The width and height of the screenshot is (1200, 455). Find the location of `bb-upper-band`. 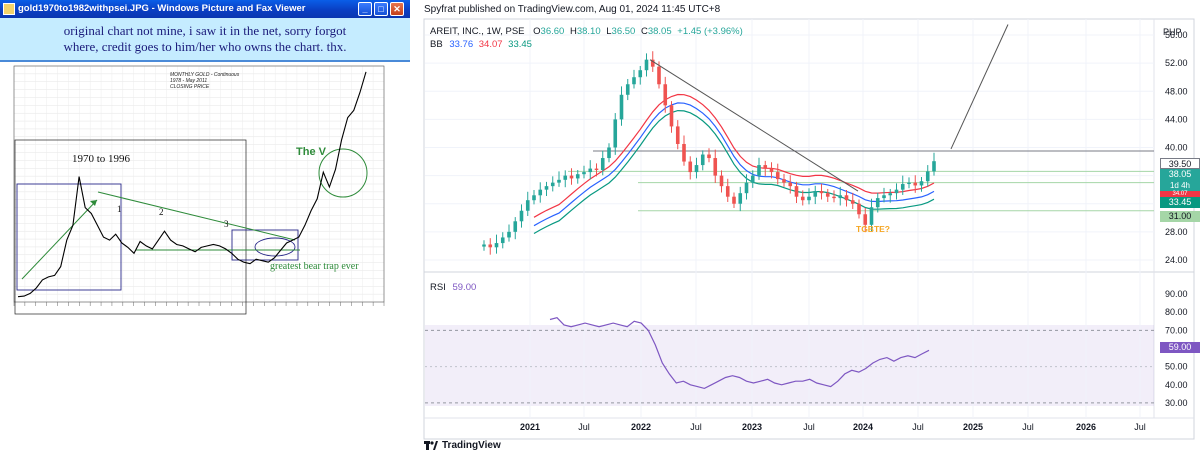

bb-upper-band is located at coordinates (734, 155).